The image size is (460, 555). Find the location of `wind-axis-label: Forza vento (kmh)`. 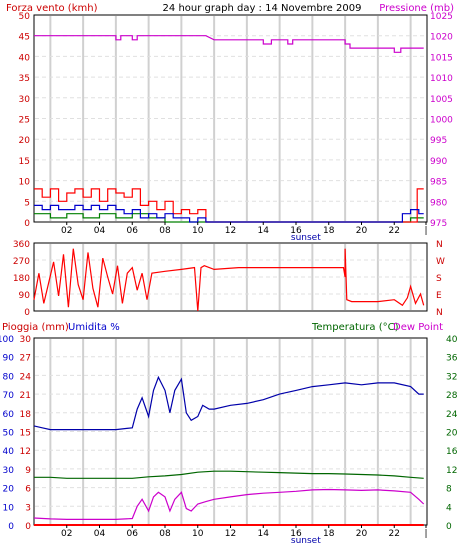

wind-axis-label: Forza vento (kmh) is located at coordinates (52, 8).